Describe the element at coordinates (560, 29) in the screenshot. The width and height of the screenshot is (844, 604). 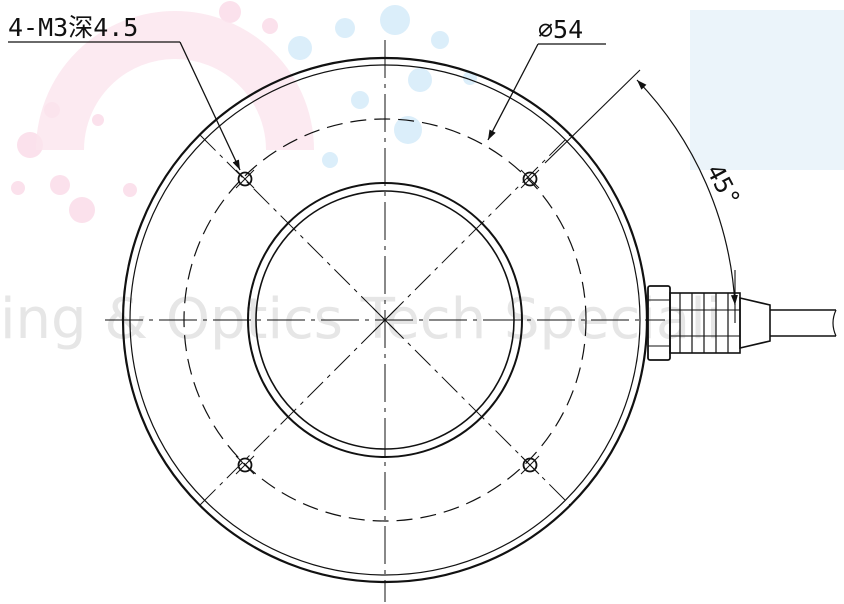
I see `diameter-callout-text: ⌀54` at that location.